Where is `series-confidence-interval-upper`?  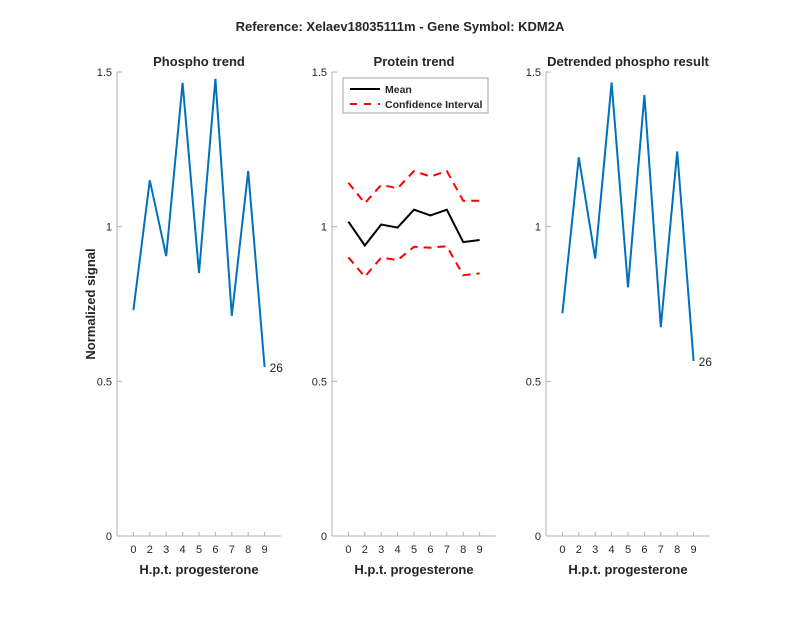 series-confidence-interval-upper is located at coordinates (413, 187).